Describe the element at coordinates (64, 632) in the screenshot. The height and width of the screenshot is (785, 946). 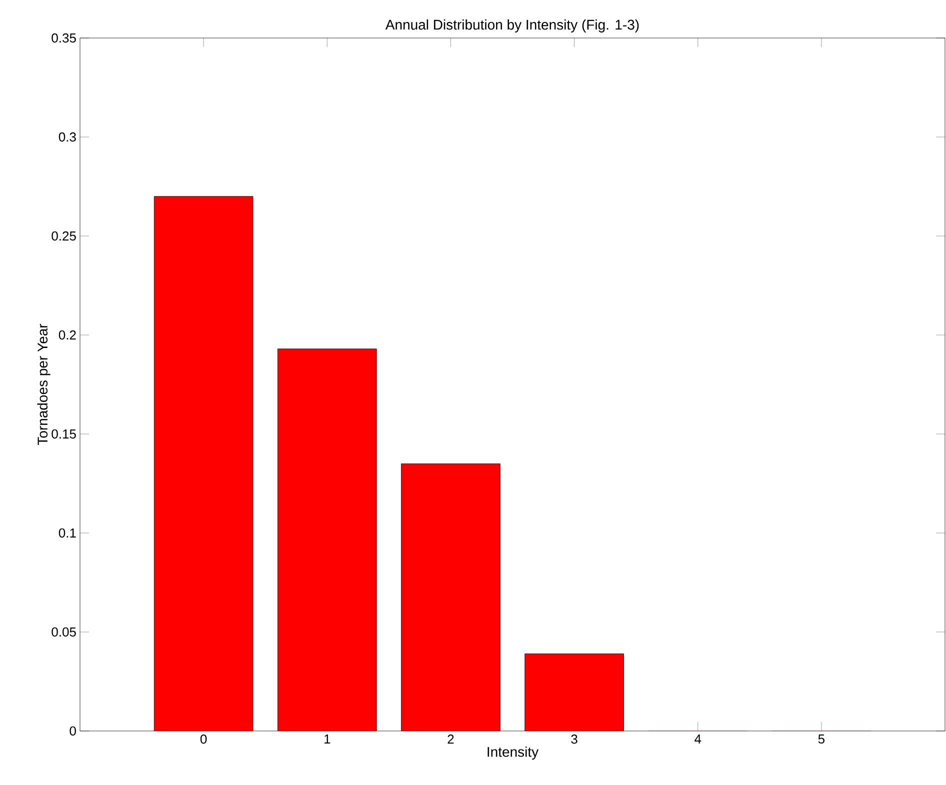
I see `y-tick-label: 0.05` at that location.